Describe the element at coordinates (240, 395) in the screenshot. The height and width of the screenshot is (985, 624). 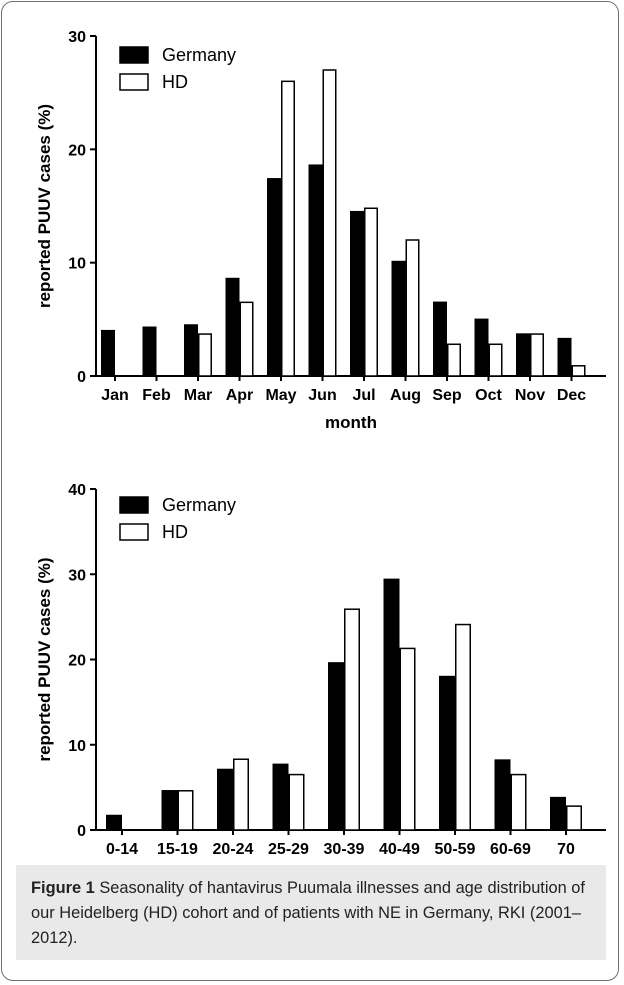
I see `x-tick-label: Apr` at that location.